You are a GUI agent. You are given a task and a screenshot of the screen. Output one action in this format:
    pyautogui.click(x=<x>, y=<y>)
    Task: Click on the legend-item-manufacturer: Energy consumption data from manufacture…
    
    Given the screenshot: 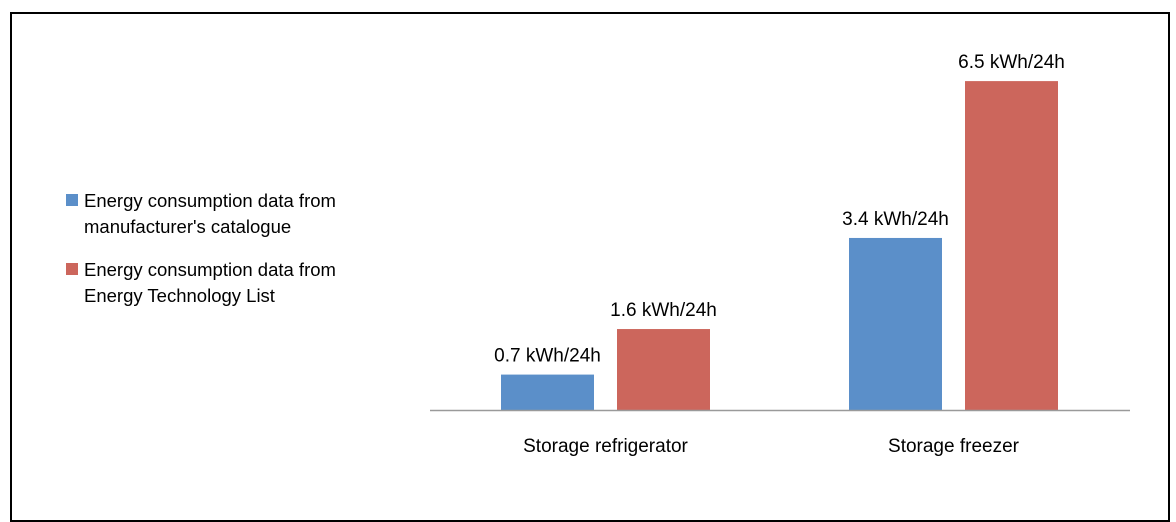 What is the action you would take?
    pyautogui.click(x=231, y=214)
    